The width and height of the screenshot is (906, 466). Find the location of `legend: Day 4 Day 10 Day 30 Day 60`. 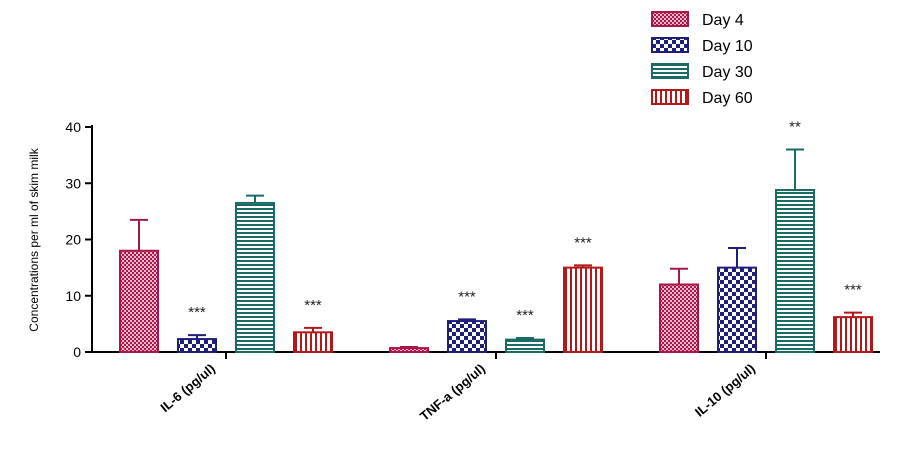

legend: Day 4 Day 10 Day 30 Day 60 is located at coordinates (702, 59).